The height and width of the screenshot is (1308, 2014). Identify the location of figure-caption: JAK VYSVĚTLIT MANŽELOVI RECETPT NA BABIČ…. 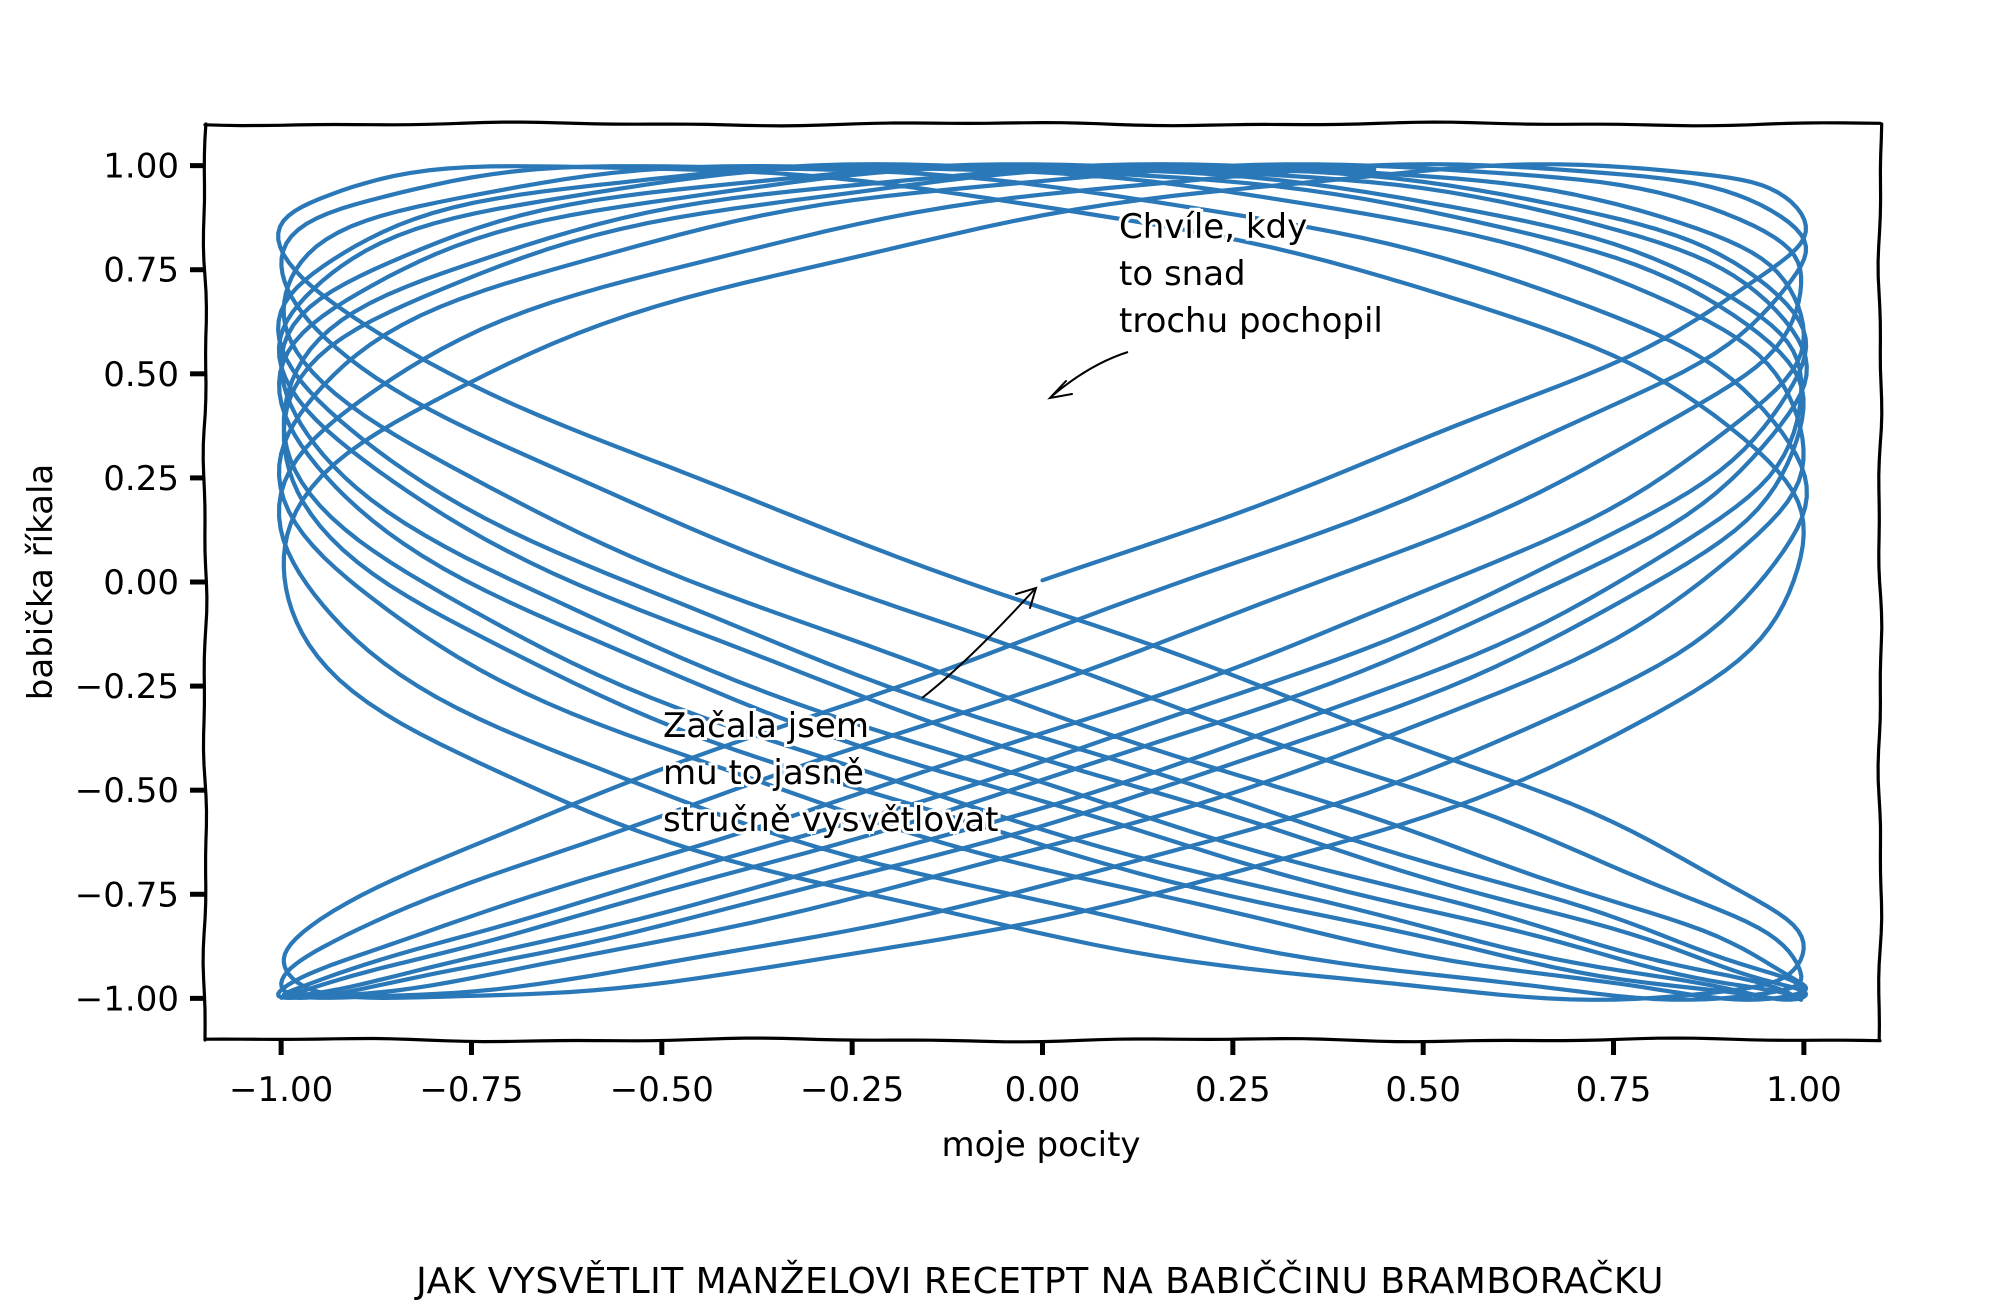
(1039, 1281).